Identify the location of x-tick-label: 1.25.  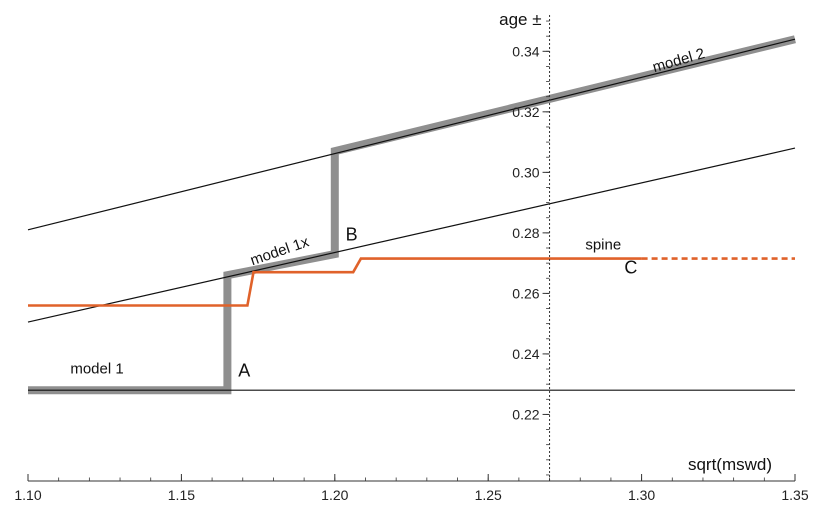
(488, 495).